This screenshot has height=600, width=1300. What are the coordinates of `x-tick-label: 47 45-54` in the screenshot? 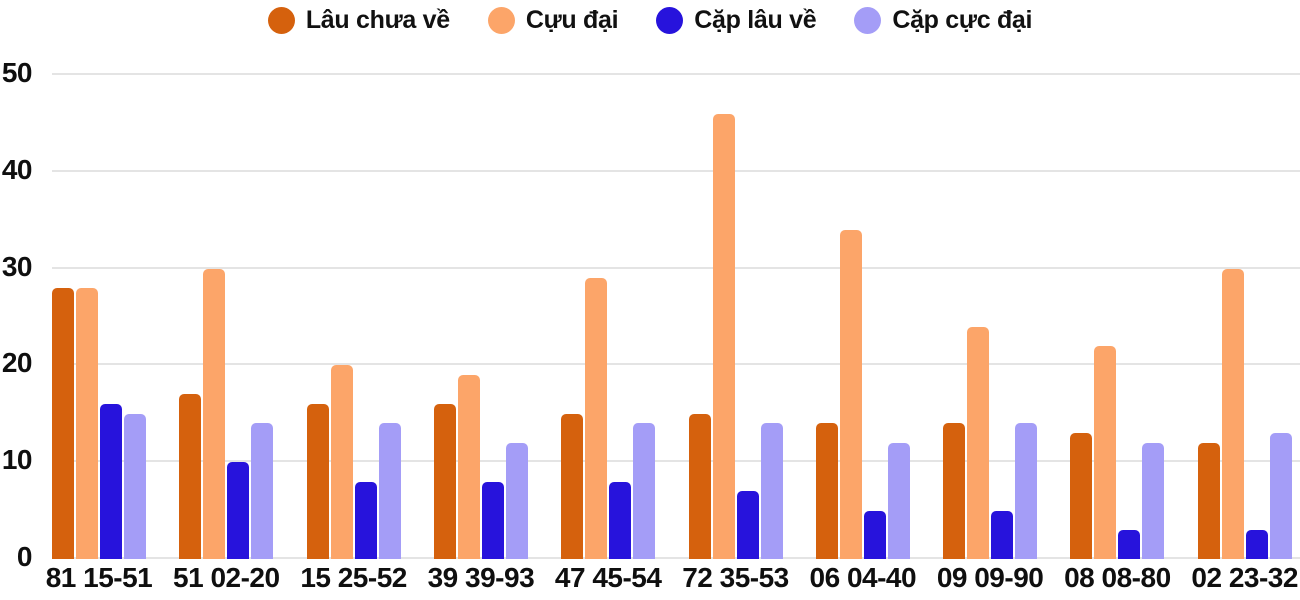 It's located at (608, 577).